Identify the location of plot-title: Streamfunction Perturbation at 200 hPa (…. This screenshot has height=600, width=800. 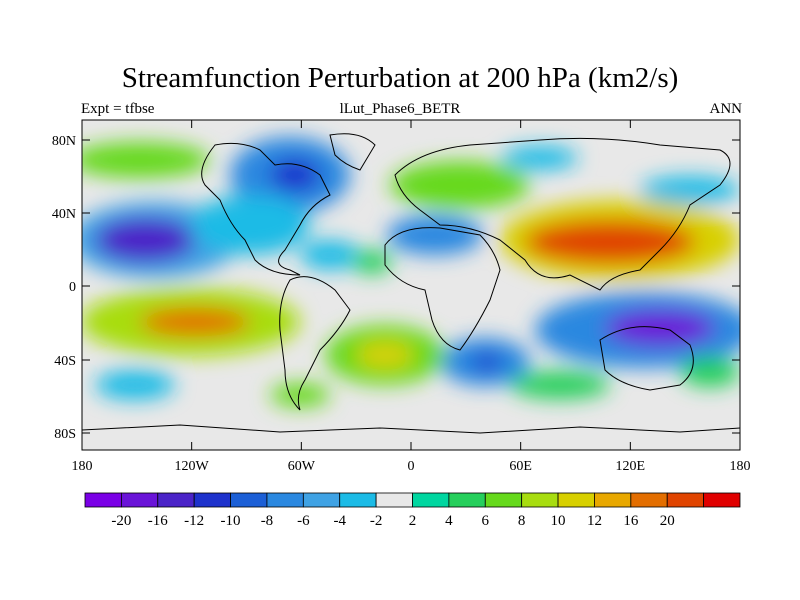
(400, 78).